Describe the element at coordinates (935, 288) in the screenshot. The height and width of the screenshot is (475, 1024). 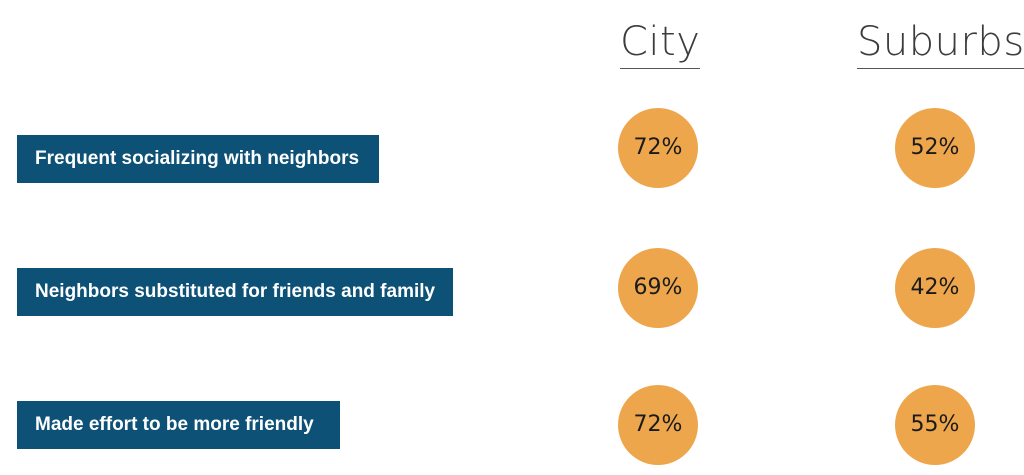
I see `value-bubble-suburbs-row-2: 42%` at that location.